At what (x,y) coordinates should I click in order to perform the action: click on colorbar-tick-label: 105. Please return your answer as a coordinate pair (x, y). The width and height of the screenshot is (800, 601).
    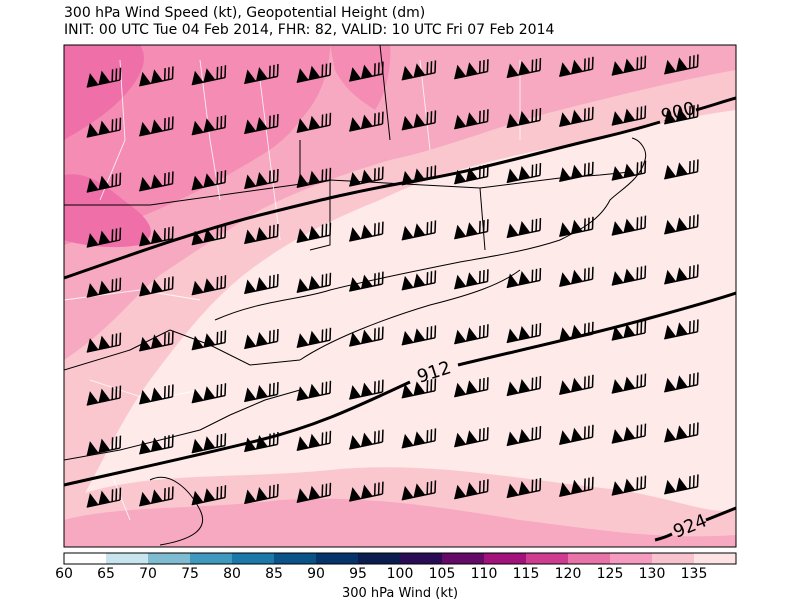
    Looking at the image, I should click on (442, 574).